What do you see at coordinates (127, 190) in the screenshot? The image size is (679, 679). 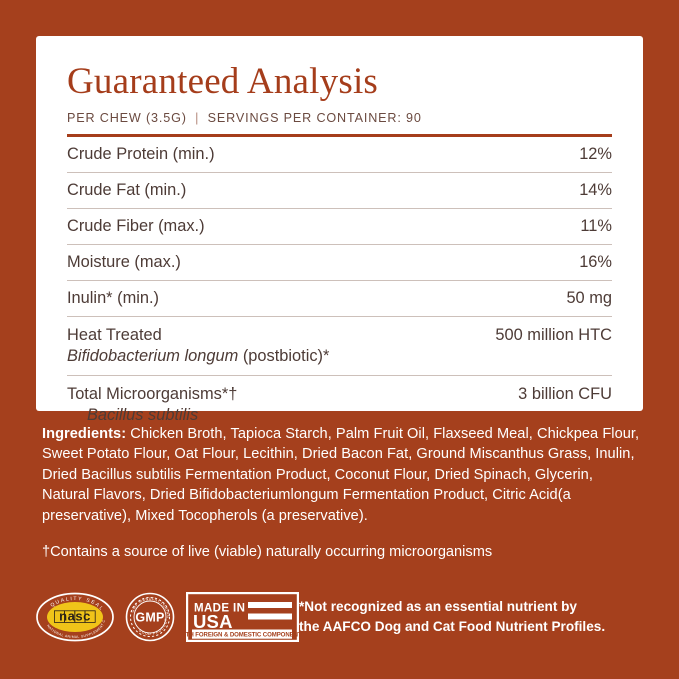 I see `nutrient-name: Crude Fat (min.)` at bounding box center [127, 190].